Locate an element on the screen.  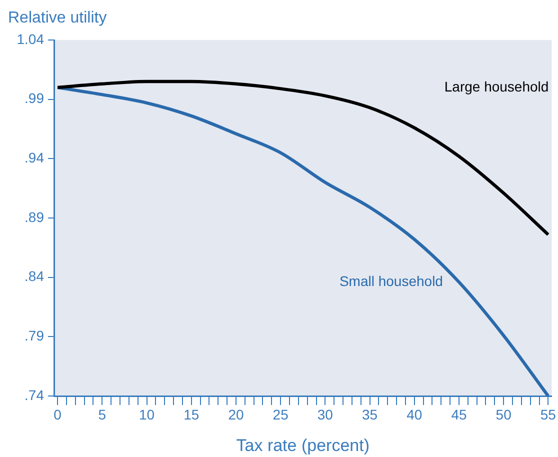
y-tick-label: .79 is located at coordinates (34, 336).